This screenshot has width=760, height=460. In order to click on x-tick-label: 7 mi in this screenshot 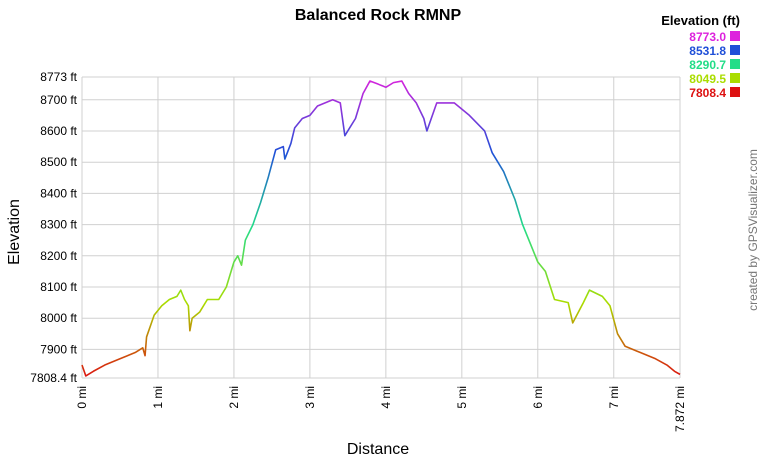, I will do `click(614, 397)`.